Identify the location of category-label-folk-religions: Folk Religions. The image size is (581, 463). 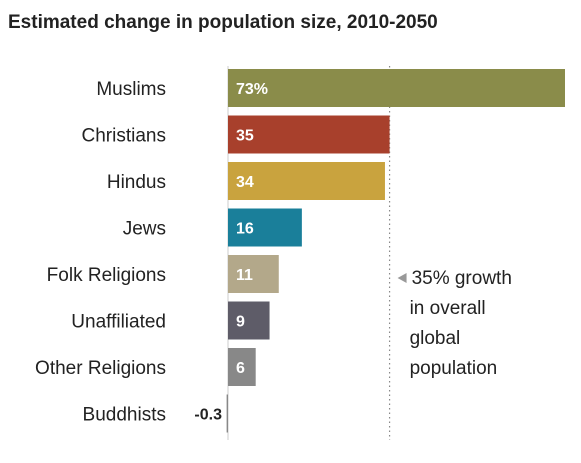
(106, 275).